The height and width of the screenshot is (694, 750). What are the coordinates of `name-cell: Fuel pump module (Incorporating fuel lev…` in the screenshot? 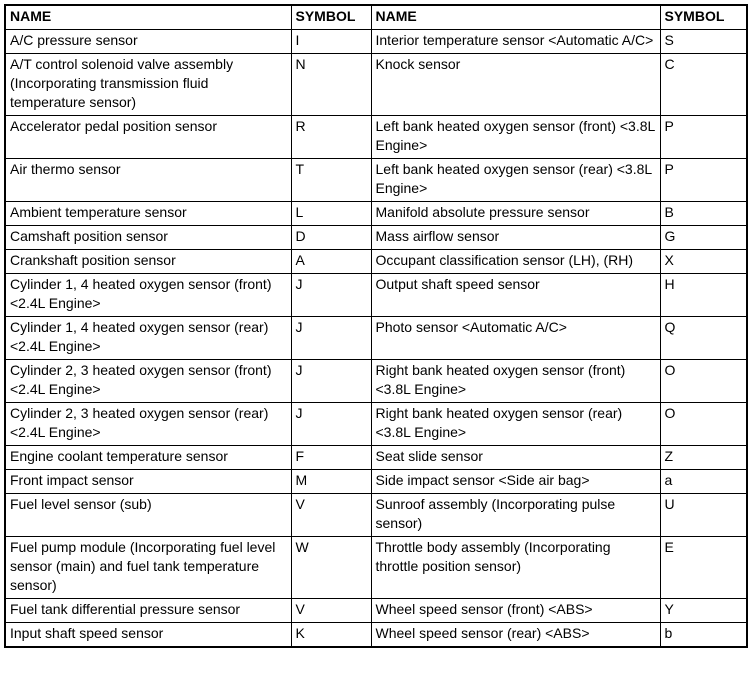 It's located at (148, 567).